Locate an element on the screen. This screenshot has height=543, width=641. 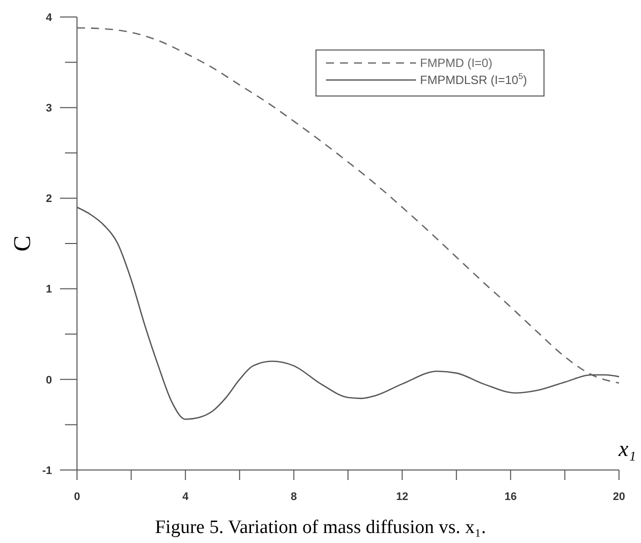
y-tick-label: 3 is located at coordinates (49, 108).